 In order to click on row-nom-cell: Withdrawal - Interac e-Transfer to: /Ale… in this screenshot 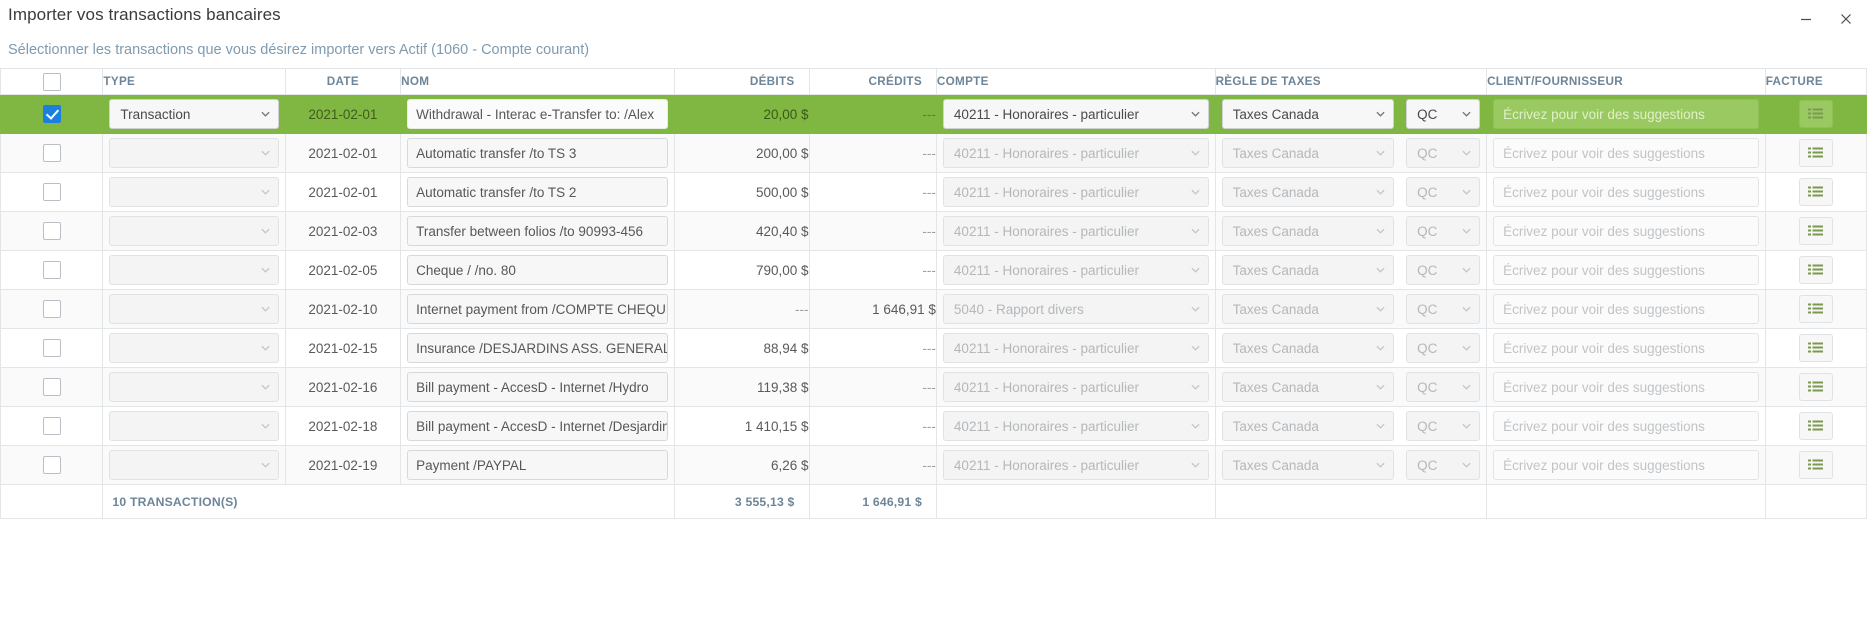, I will do `click(537, 114)`.